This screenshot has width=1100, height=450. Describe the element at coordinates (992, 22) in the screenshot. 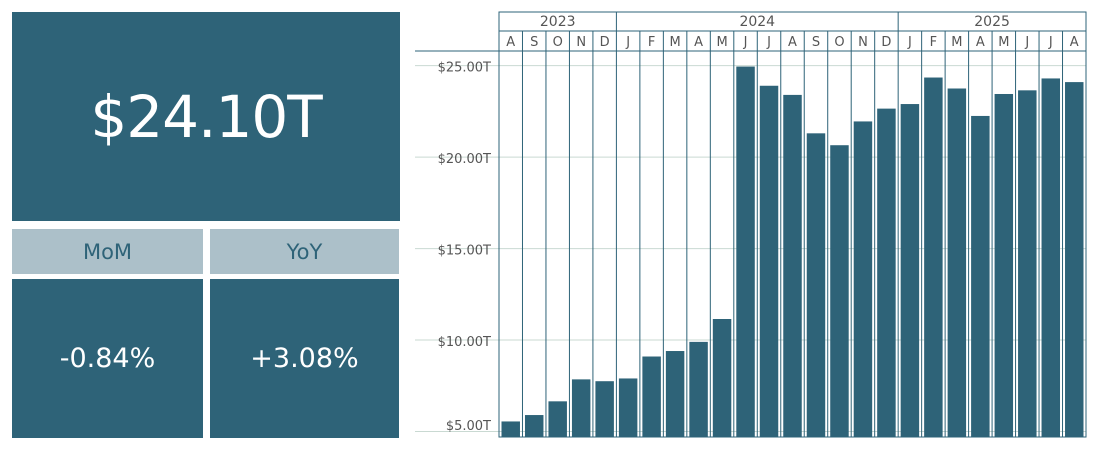

I see `year-label-2025: 2025` at that location.